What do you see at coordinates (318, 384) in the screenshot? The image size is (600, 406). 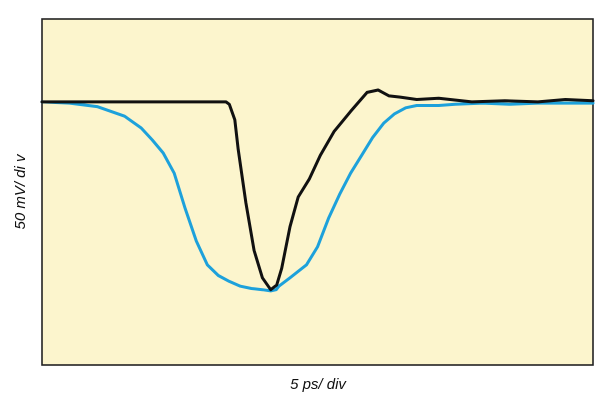 I see `x-axis-label: 5 ps/ div` at bounding box center [318, 384].